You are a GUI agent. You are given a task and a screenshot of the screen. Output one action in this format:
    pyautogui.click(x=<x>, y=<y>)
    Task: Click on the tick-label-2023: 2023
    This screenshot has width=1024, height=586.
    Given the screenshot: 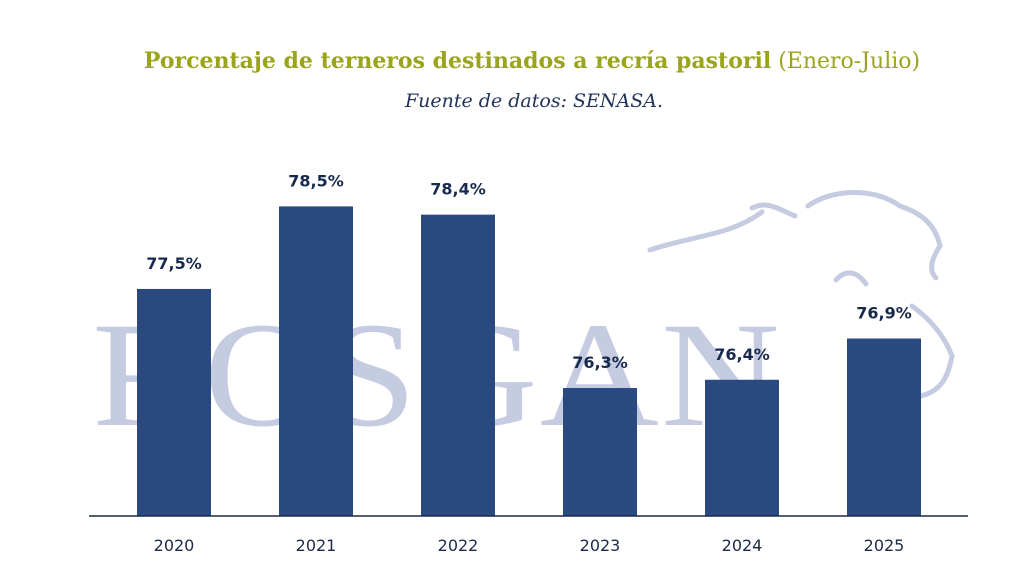 What is the action you would take?
    pyautogui.click(x=600, y=545)
    